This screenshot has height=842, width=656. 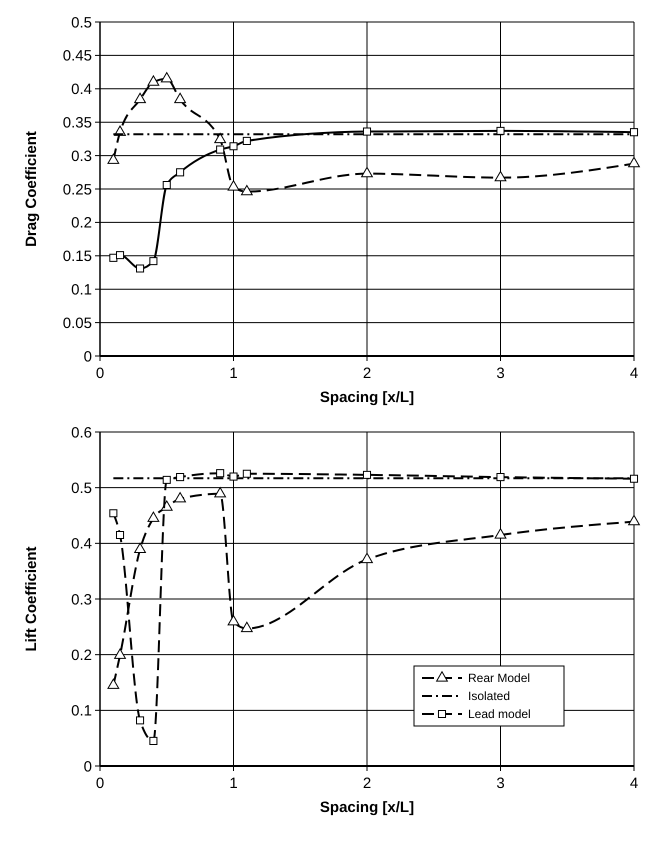 I want to click on y-tick-label: 0.05, so click(x=77, y=323).